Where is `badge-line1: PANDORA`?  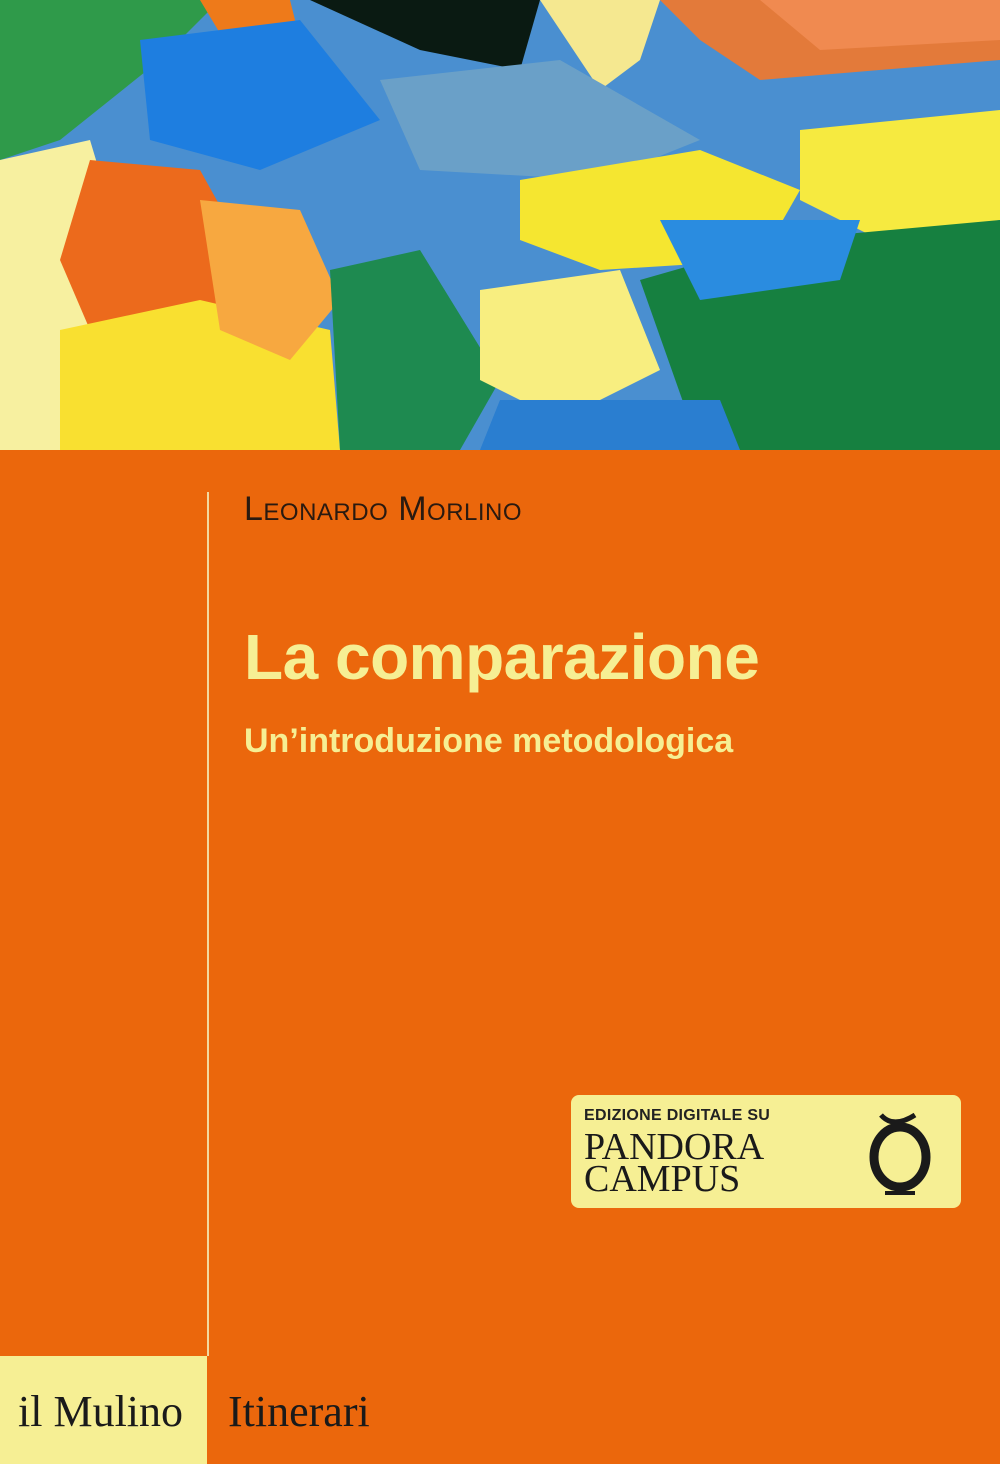
badge-line1: PANDORA is located at coordinates (674, 1147).